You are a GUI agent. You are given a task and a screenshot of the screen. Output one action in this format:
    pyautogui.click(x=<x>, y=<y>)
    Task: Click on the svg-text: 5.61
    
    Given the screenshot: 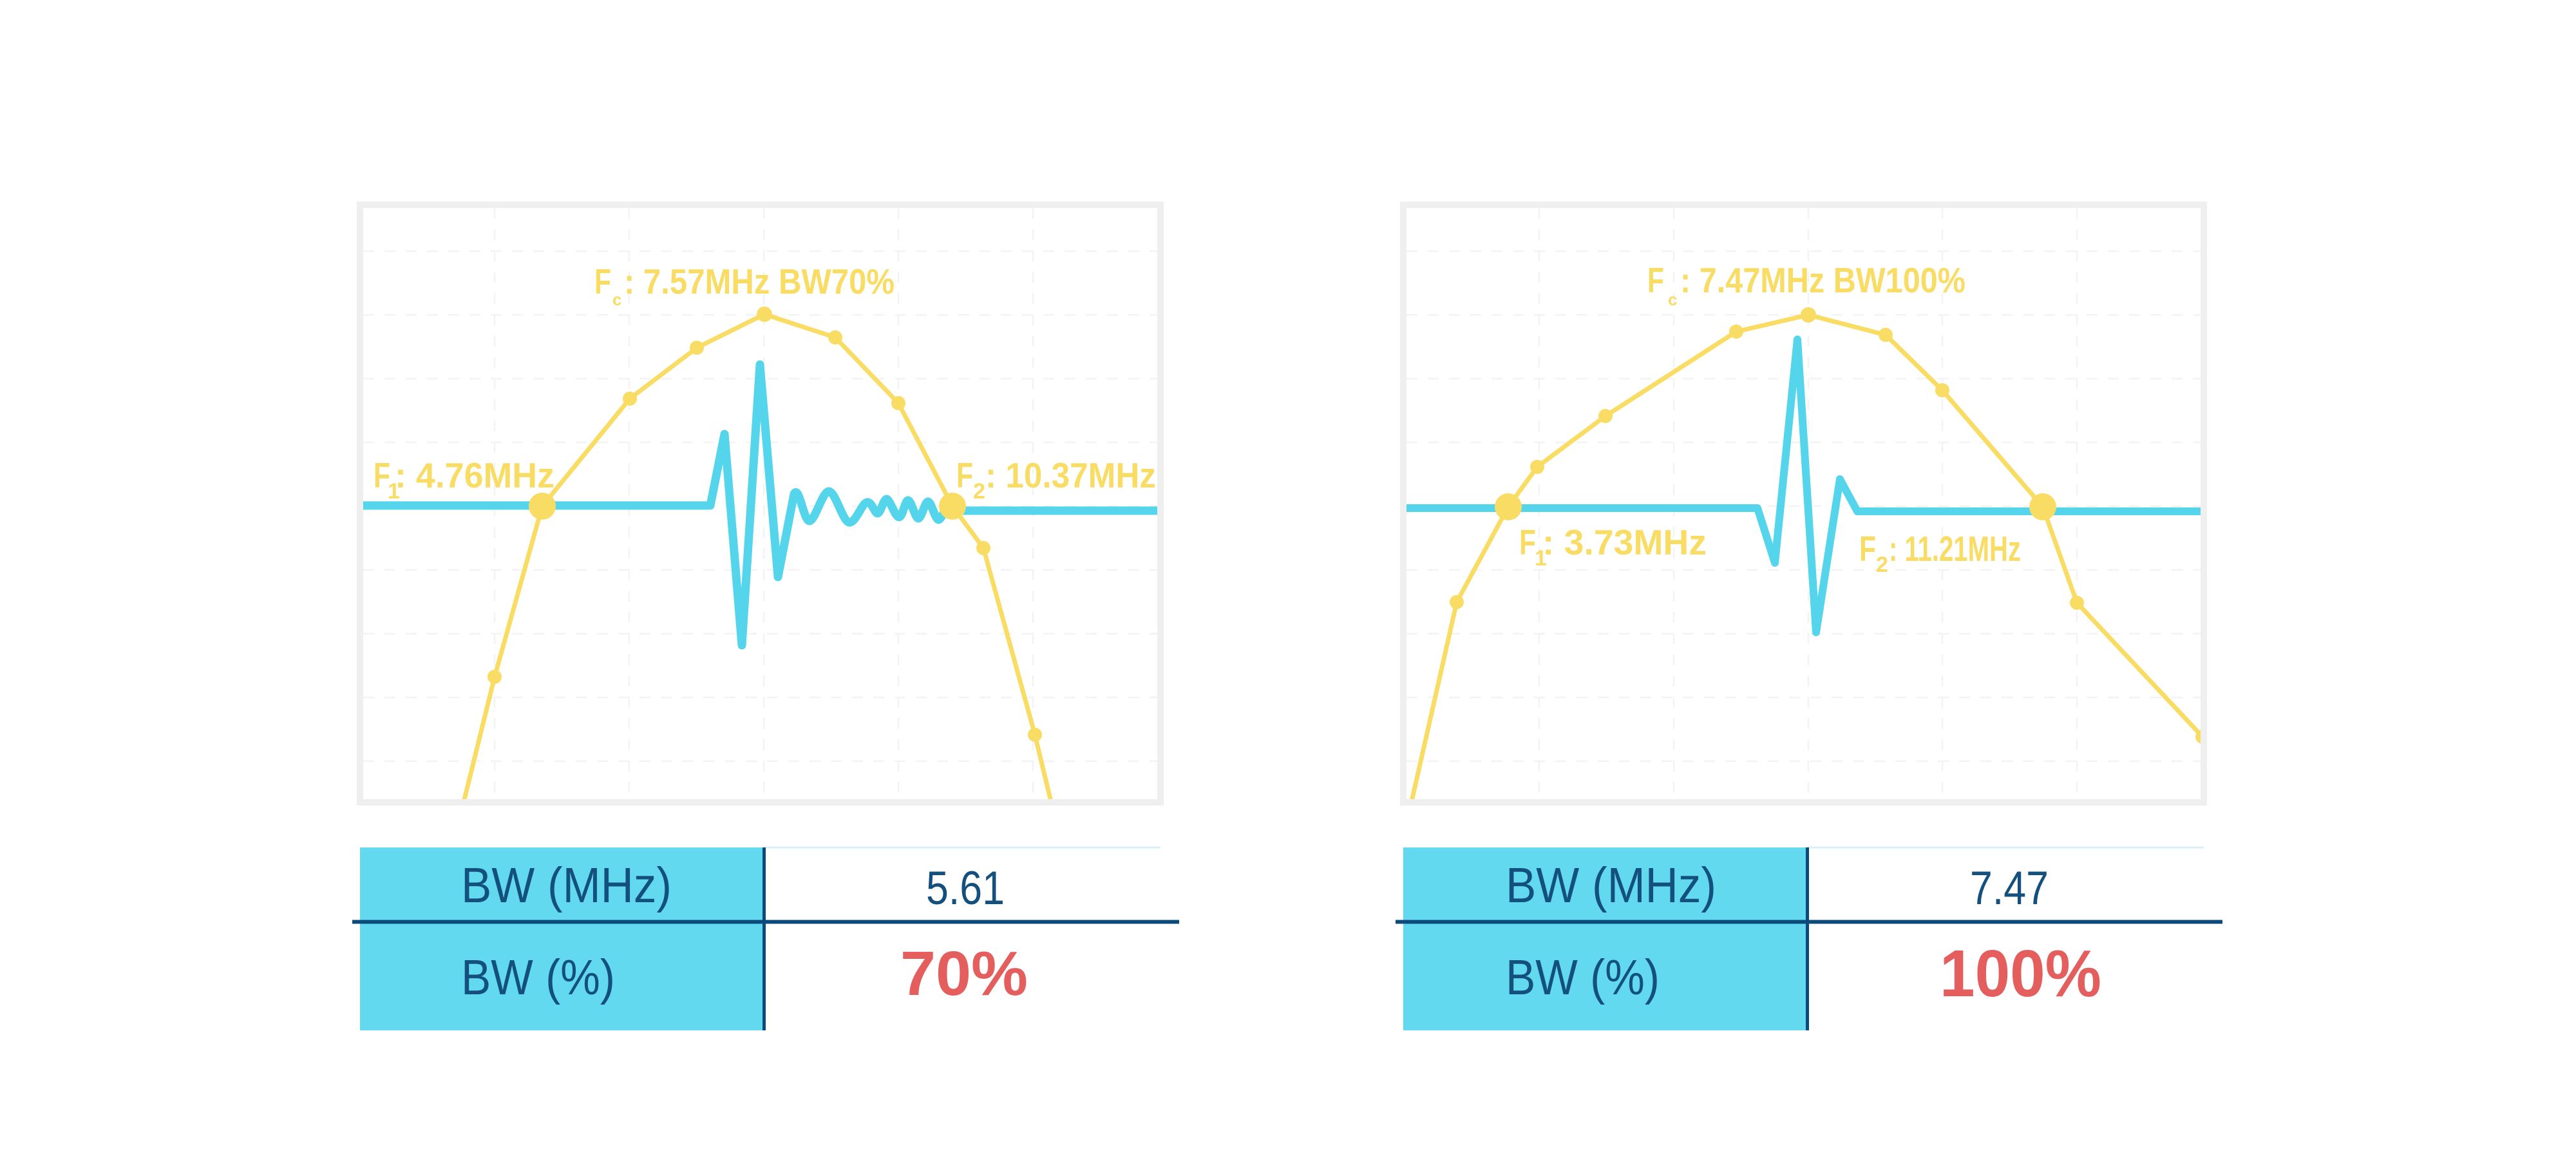 What is the action you would take?
    pyautogui.click(x=966, y=888)
    